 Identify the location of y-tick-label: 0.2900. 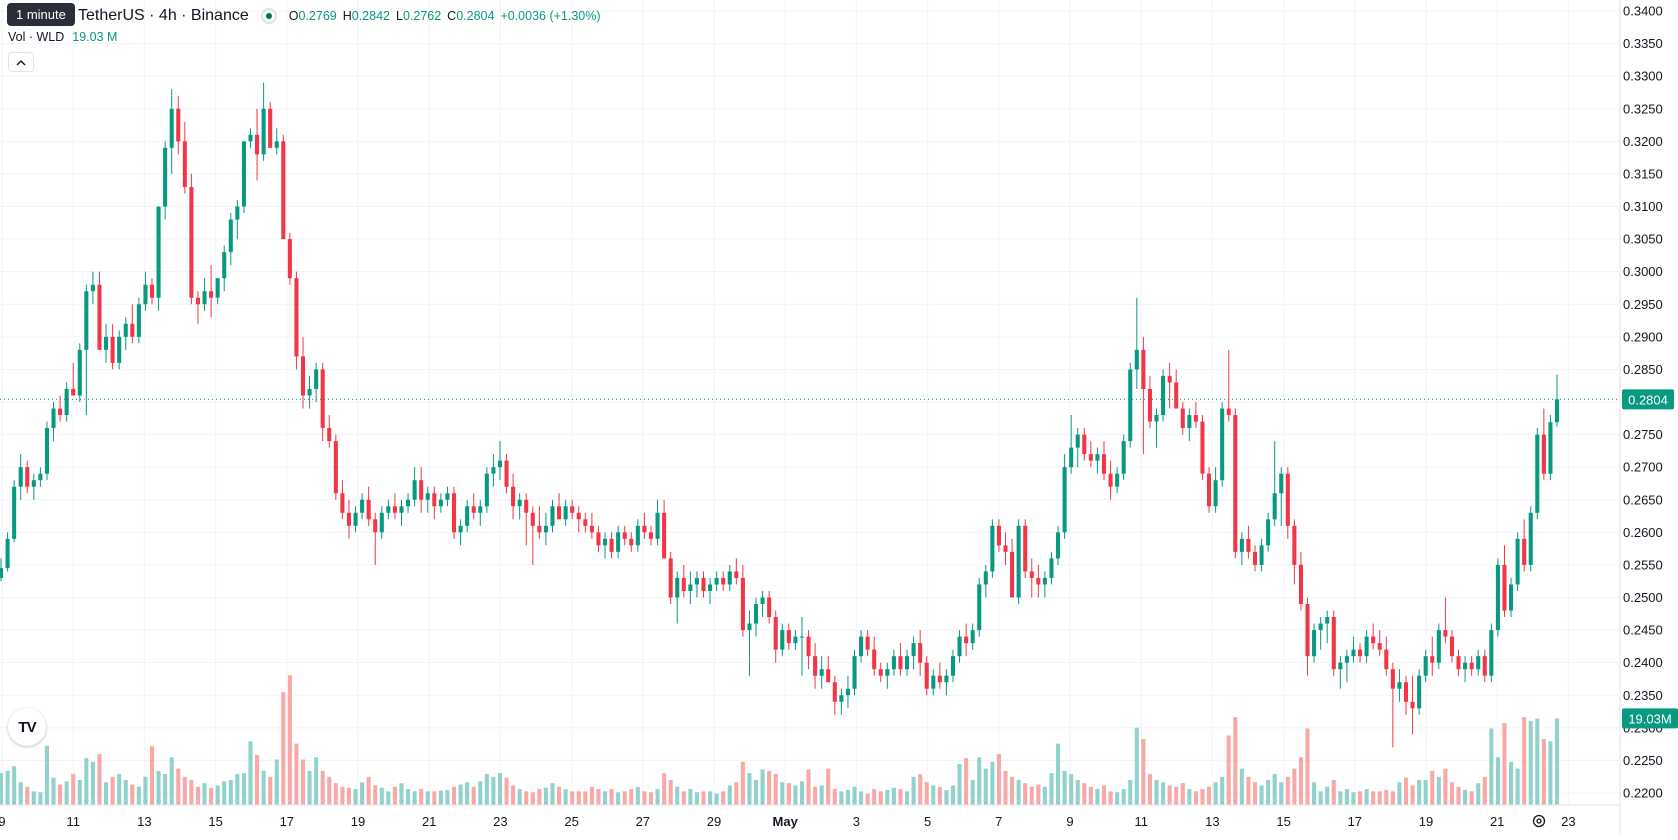
(1643, 336).